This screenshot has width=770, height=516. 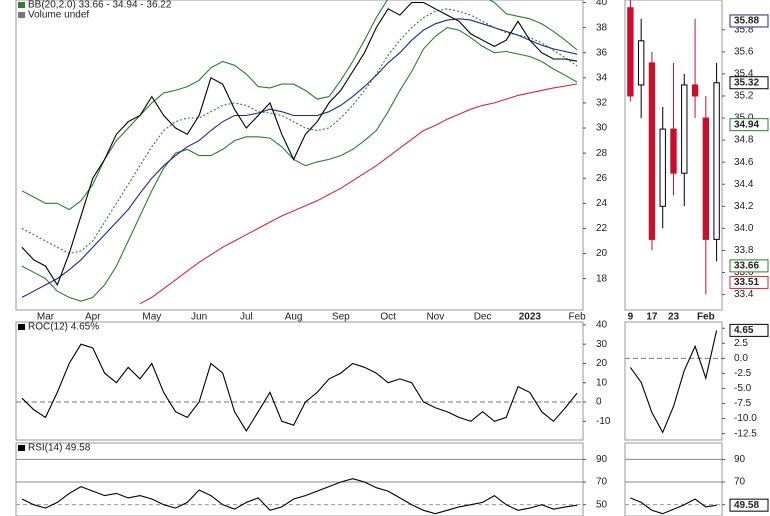 What do you see at coordinates (46, 317) in the screenshot?
I see `x-tick-label: Mar` at bounding box center [46, 317].